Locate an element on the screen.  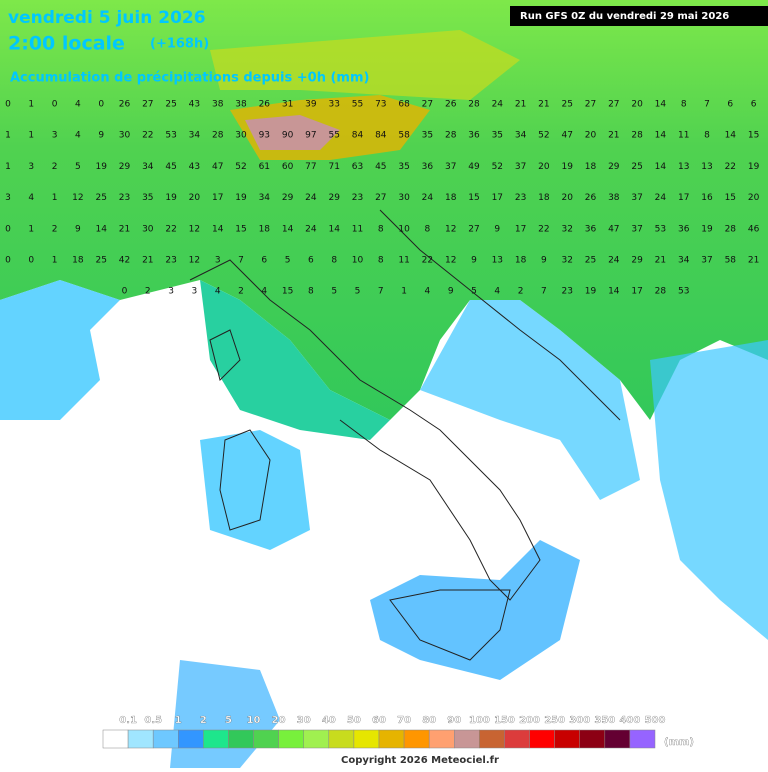
legend-label: 300 is located at coordinates (579, 720).